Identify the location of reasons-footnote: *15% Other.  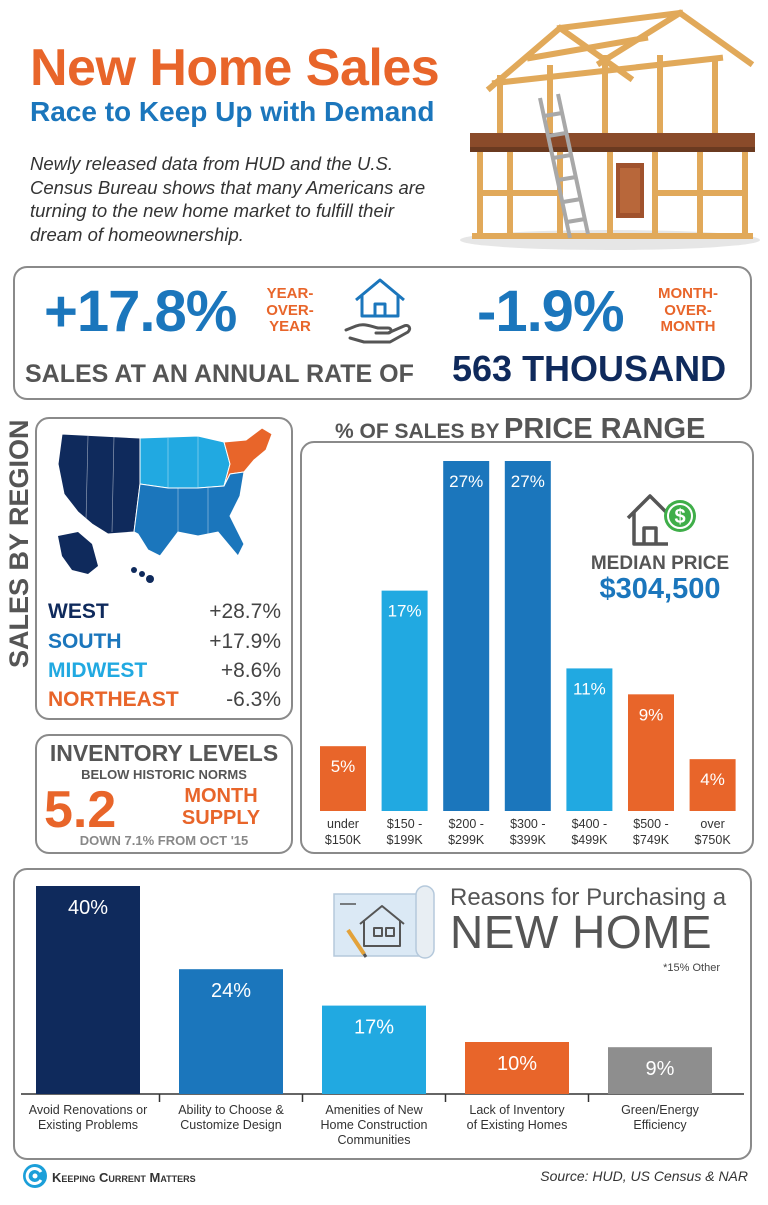
(691, 968).